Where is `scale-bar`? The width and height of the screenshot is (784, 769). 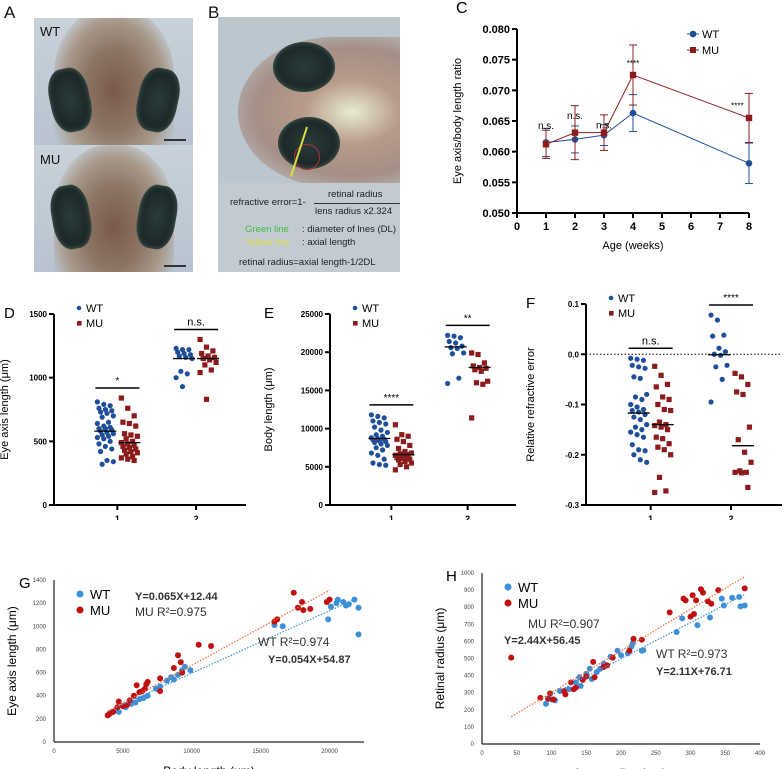 scale-bar is located at coordinates (175, 266).